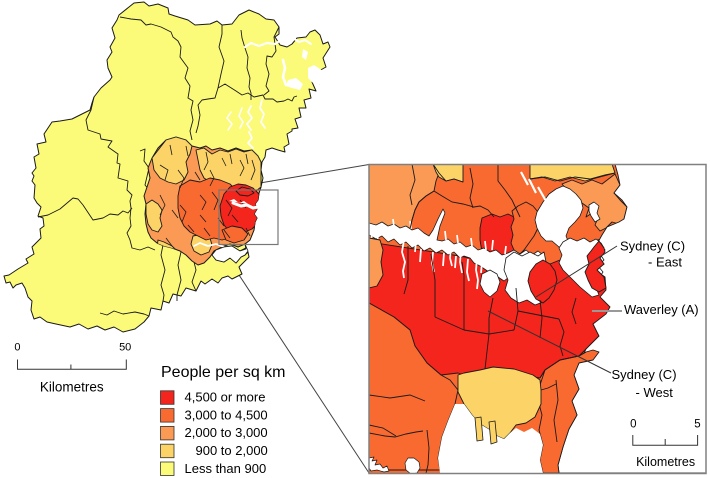 Image resolution: width=710 pixels, height=478 pixels. I want to click on svg-text: 2,000 to 3,000, so click(226, 432).